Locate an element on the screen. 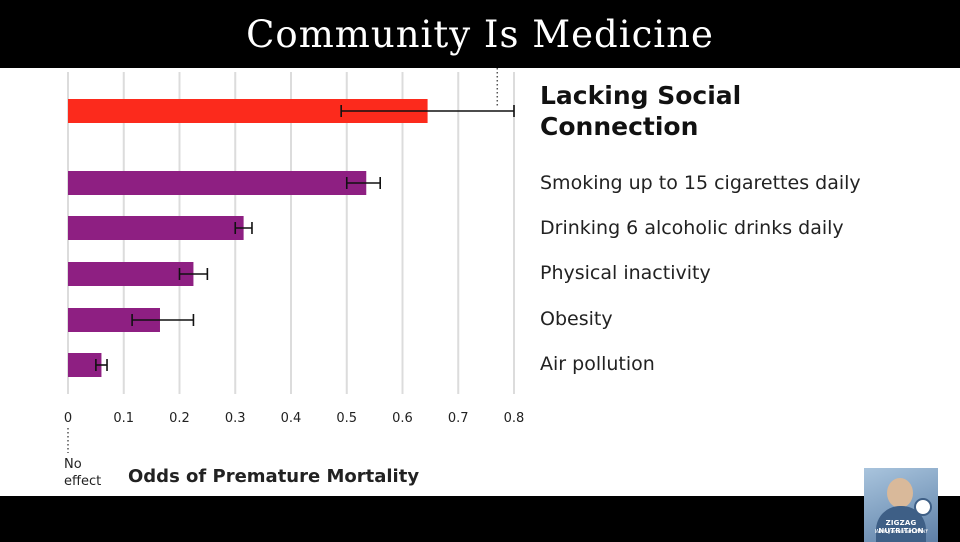 The width and height of the screenshot is (960, 542). x-tick-label-6: 0.6 is located at coordinates (402, 418).